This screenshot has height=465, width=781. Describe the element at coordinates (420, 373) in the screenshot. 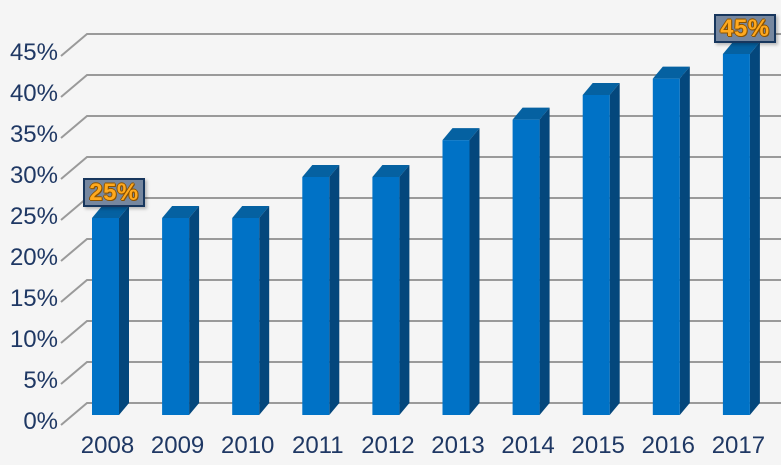

I see `gridline-5%` at that location.